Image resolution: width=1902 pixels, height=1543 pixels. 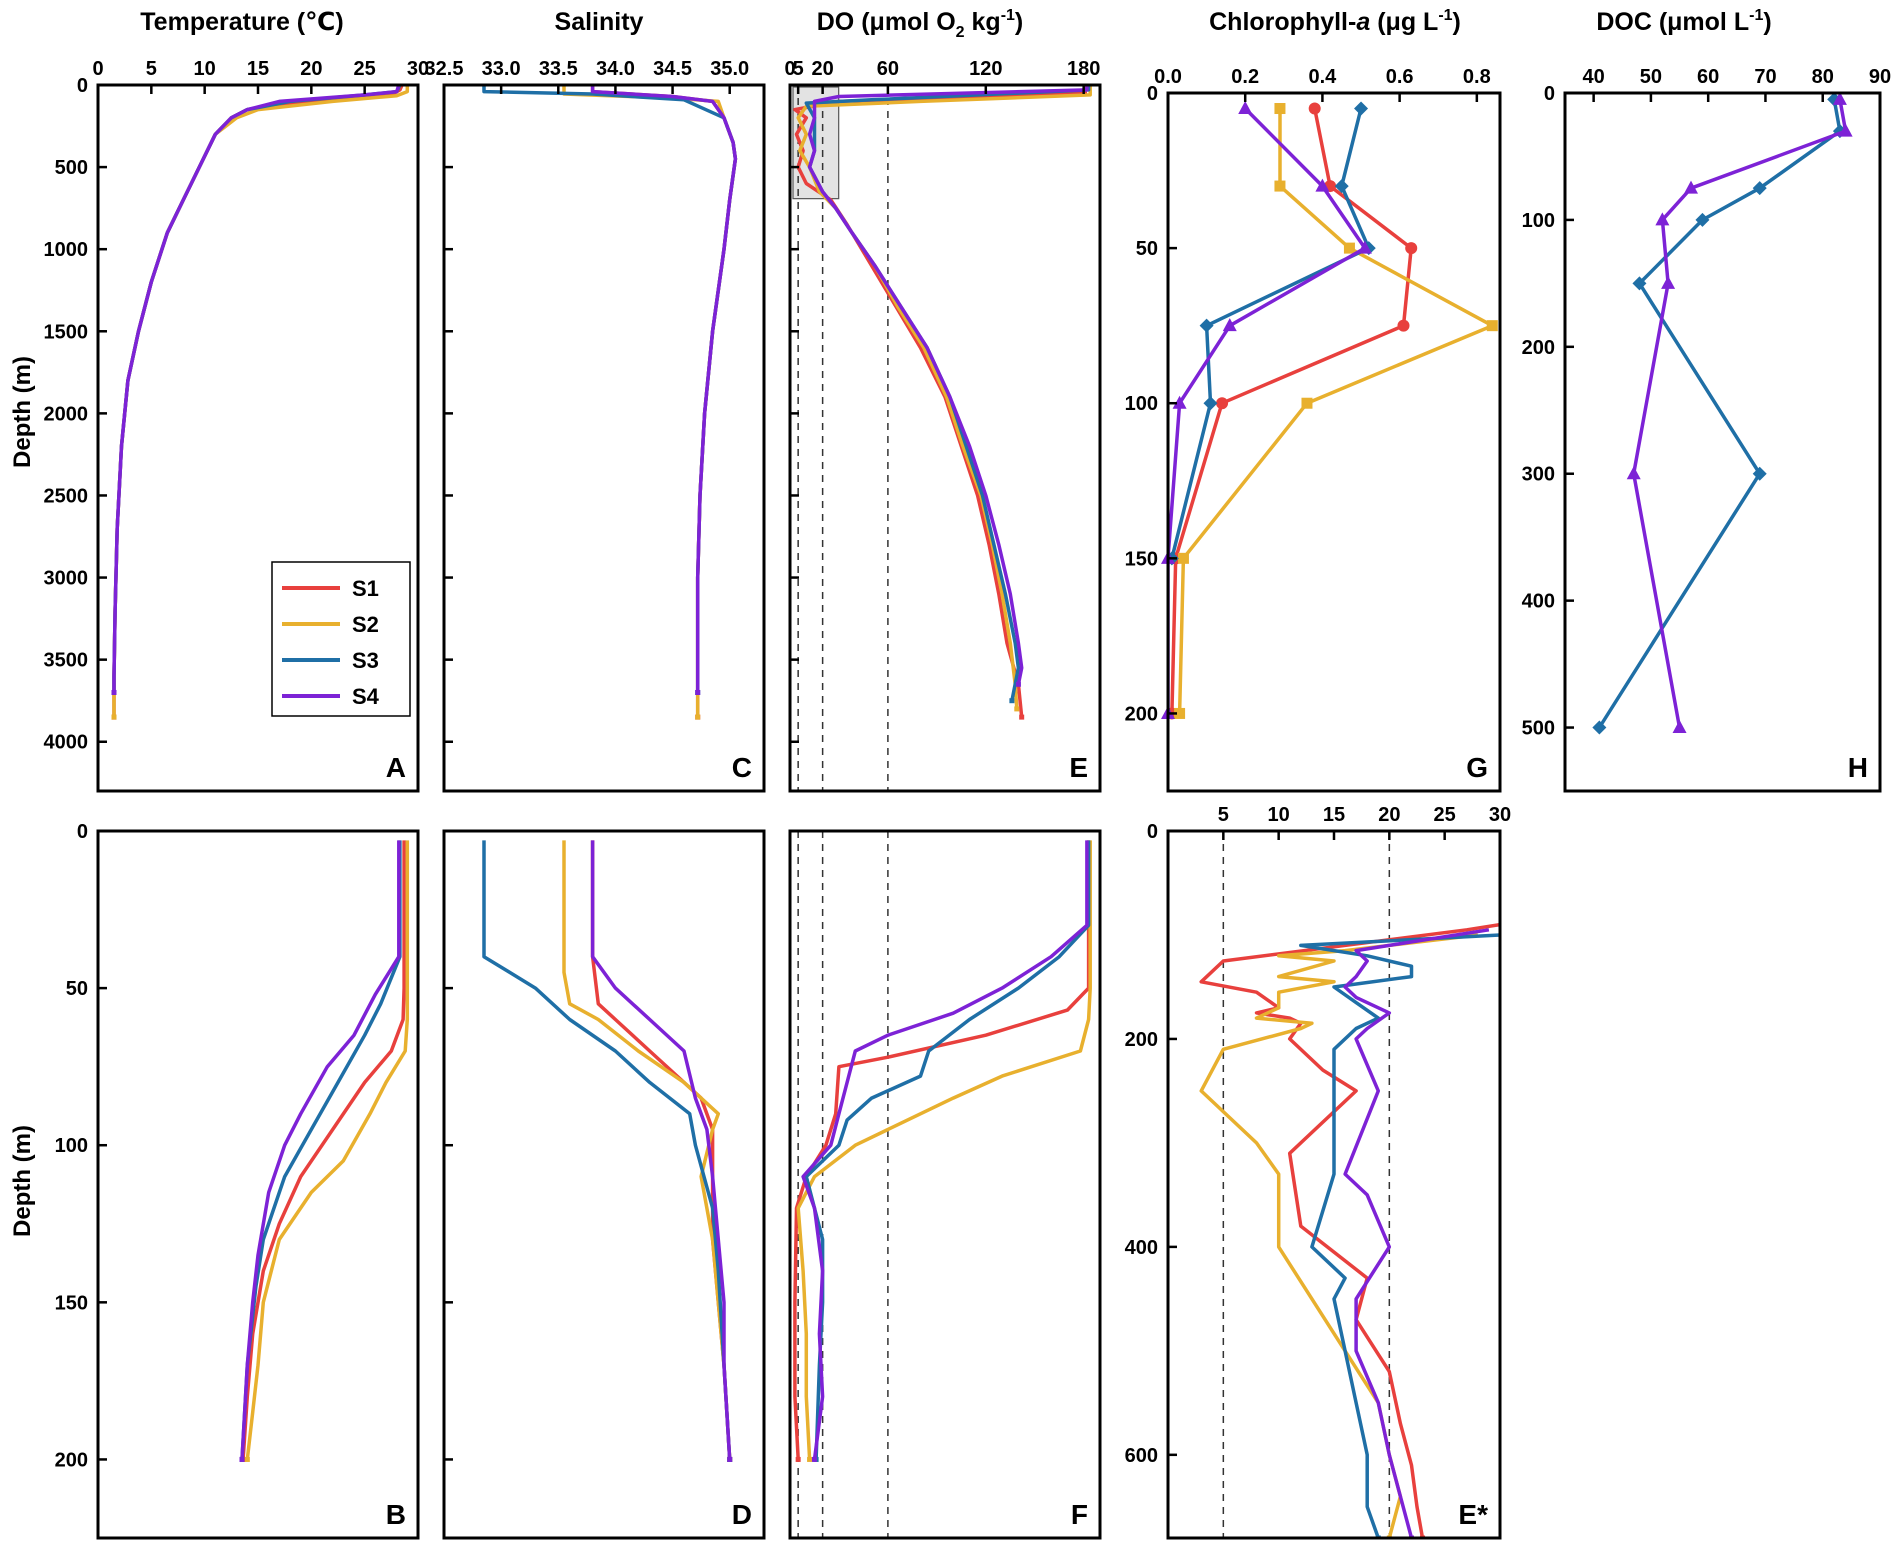 I want to click on plot-frame-h, so click(x=1722, y=442).